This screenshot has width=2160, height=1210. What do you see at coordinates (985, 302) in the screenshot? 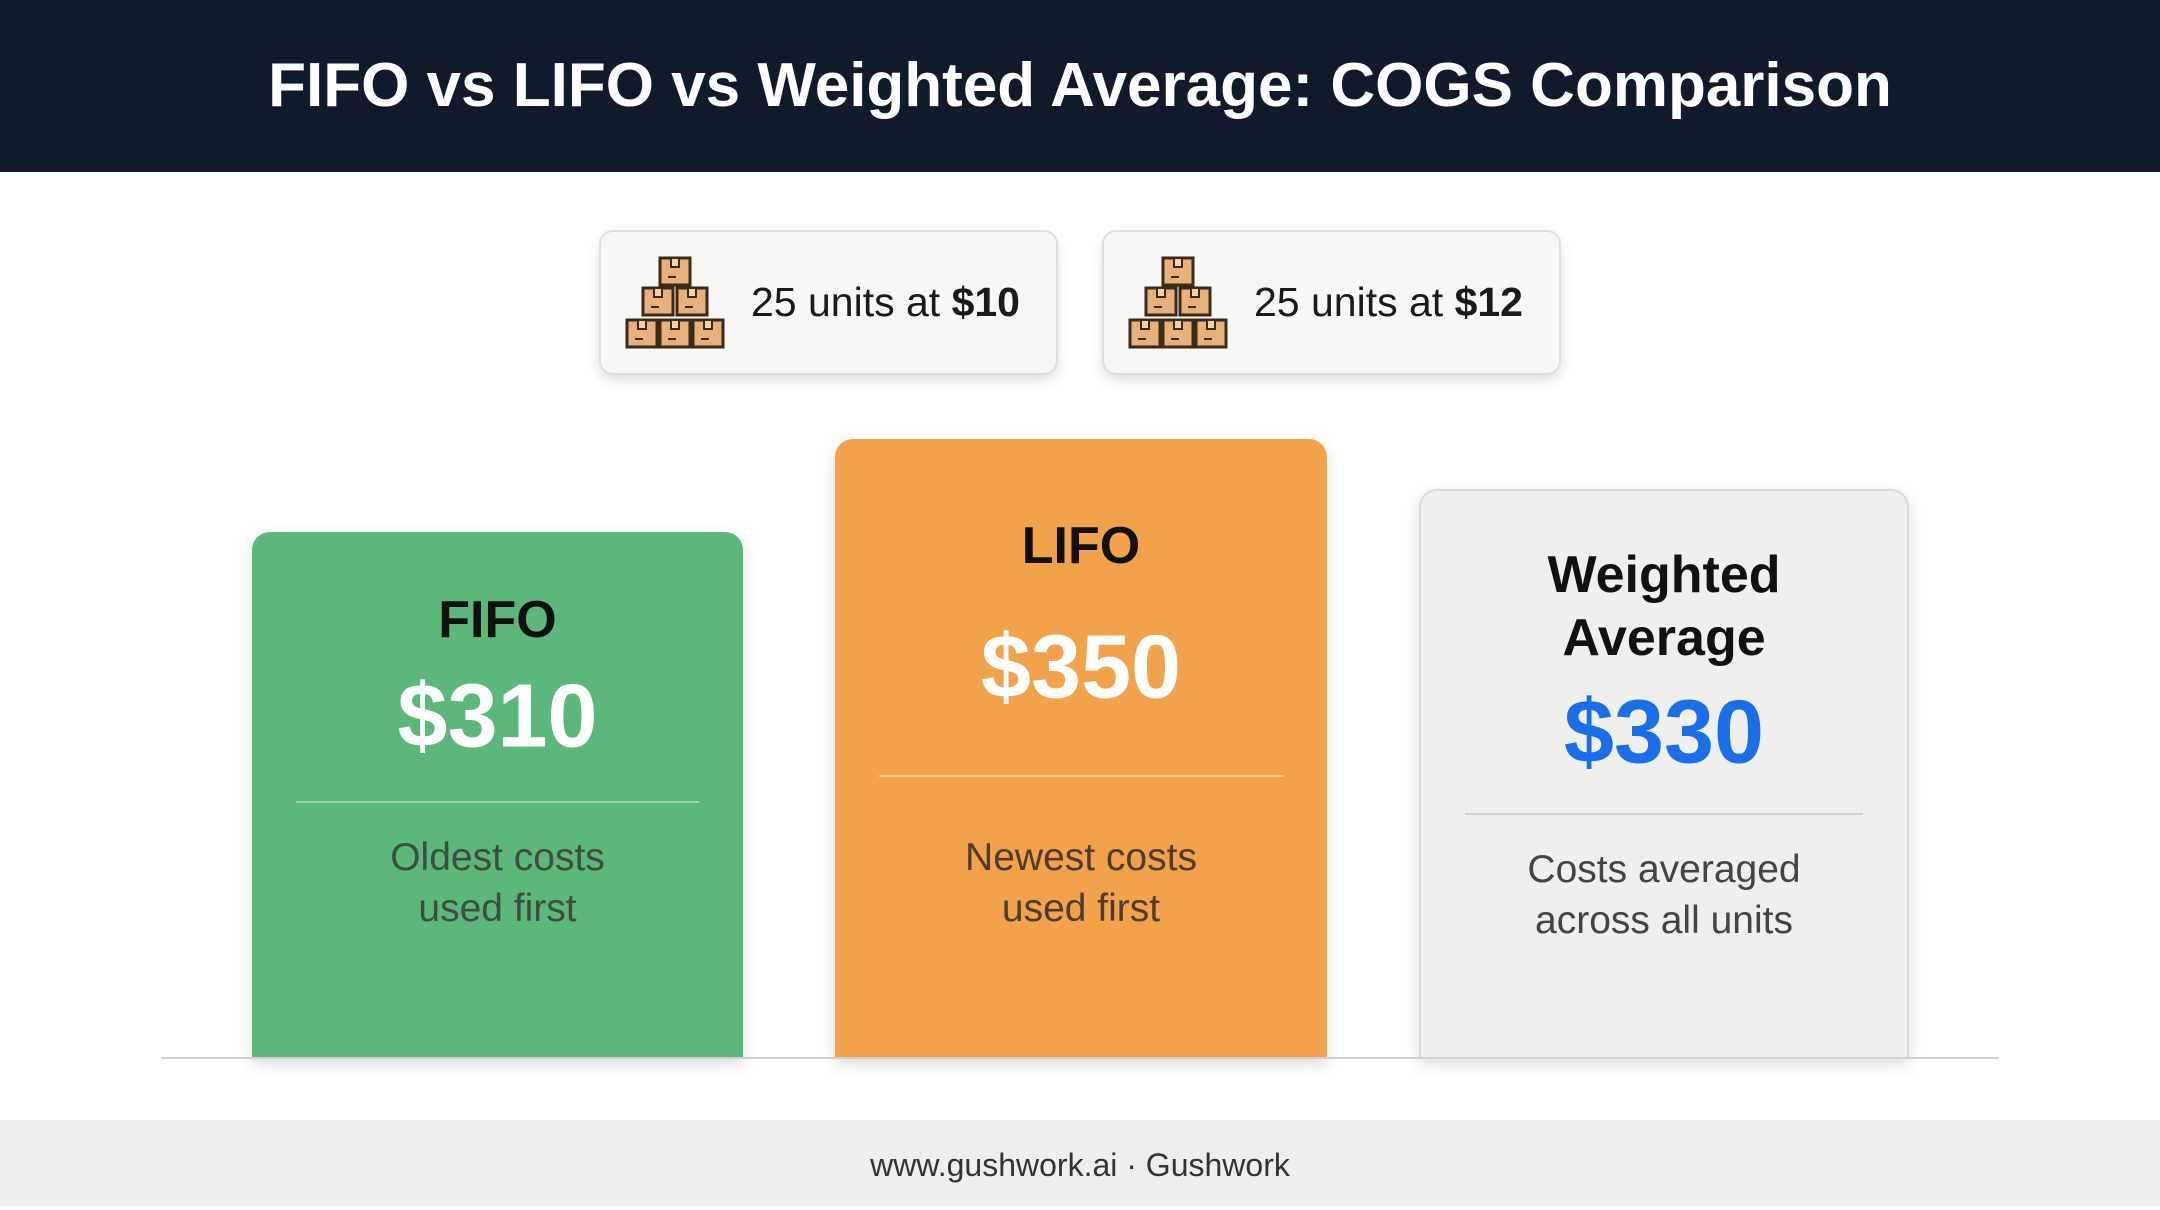
I see `lot-price: $10` at bounding box center [985, 302].